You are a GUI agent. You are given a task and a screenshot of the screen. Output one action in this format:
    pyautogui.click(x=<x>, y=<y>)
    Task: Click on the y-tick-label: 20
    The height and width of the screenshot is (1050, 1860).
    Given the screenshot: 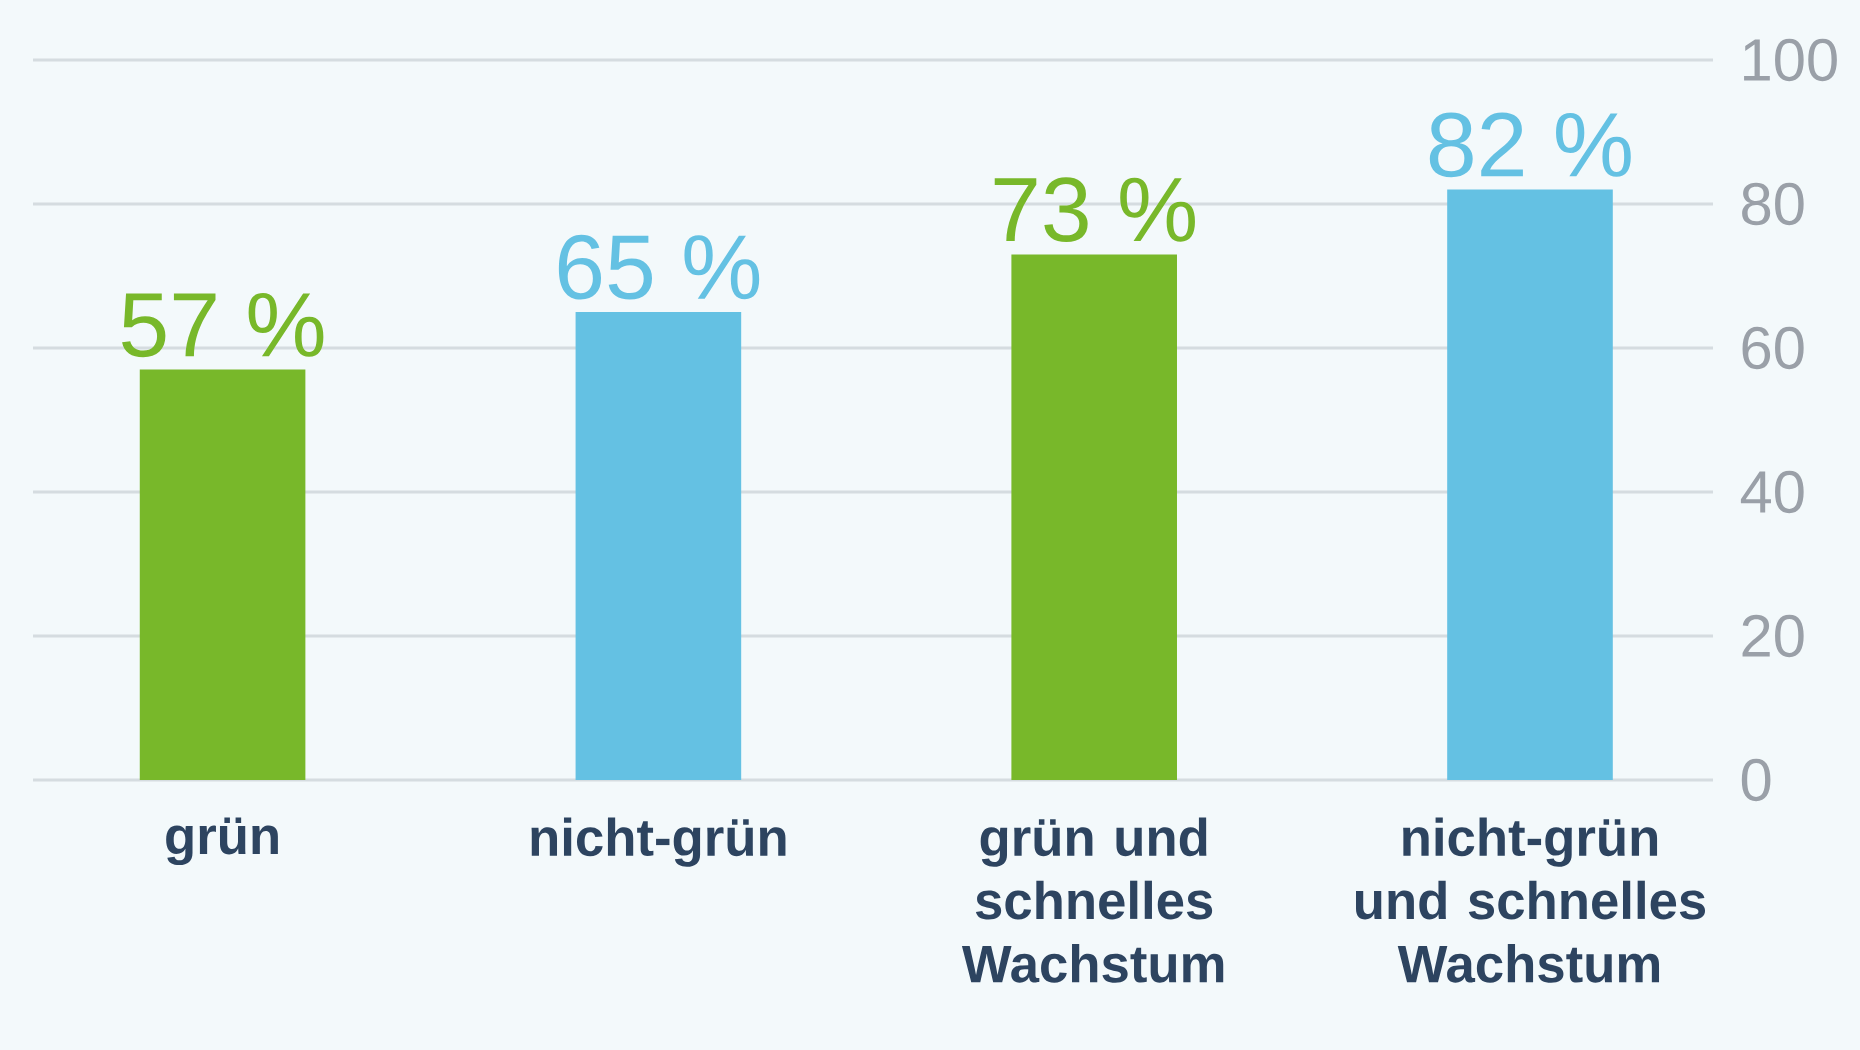 What is the action you would take?
    pyautogui.click(x=1773, y=636)
    